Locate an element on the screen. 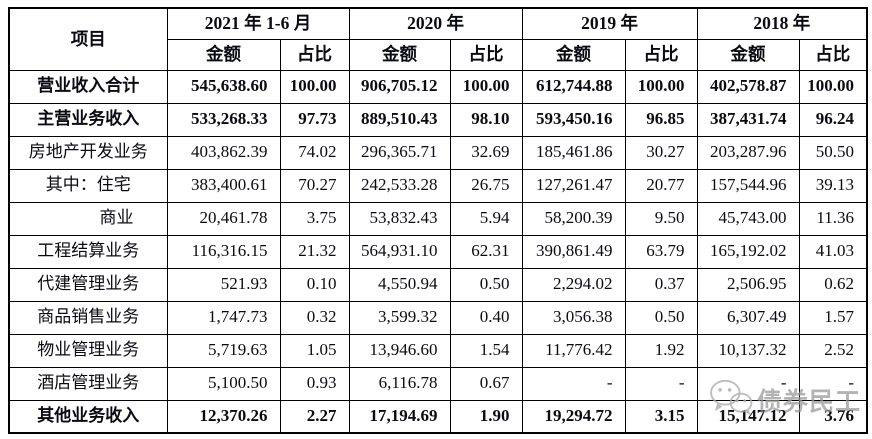 The image size is (872, 439). table-cell: 3.76 is located at coordinates (833, 416).